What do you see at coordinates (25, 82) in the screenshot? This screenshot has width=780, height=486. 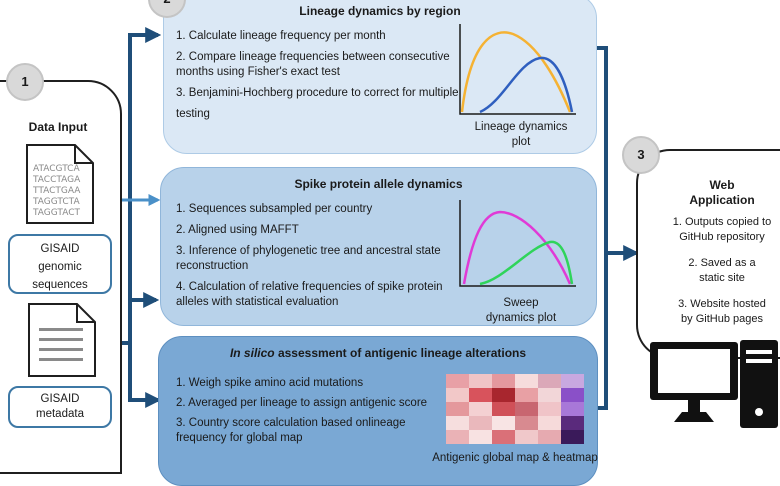 I see `badge-1: 1` at bounding box center [25, 82].